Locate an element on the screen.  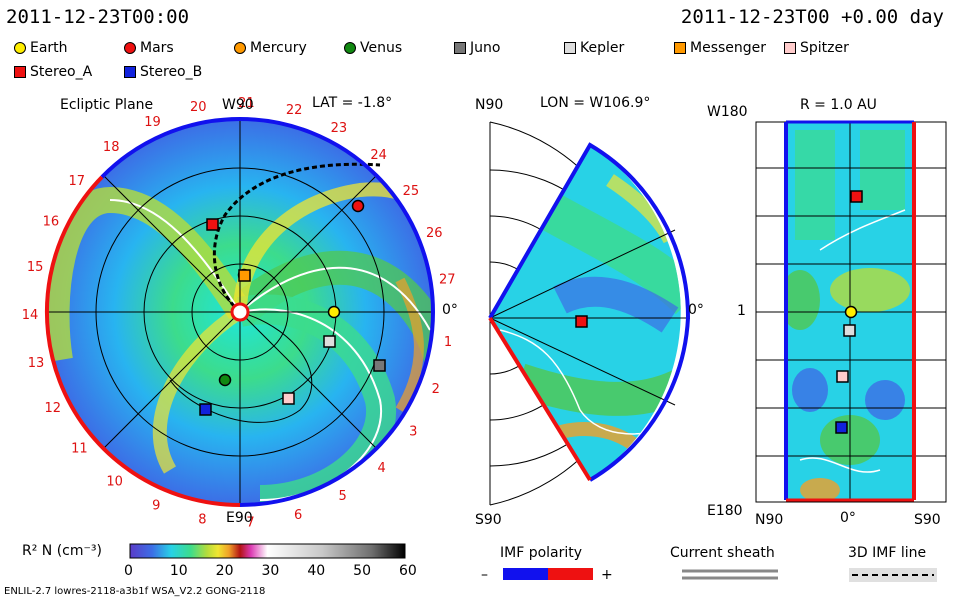
legend-item-mars: Mars is located at coordinates (149, 48).